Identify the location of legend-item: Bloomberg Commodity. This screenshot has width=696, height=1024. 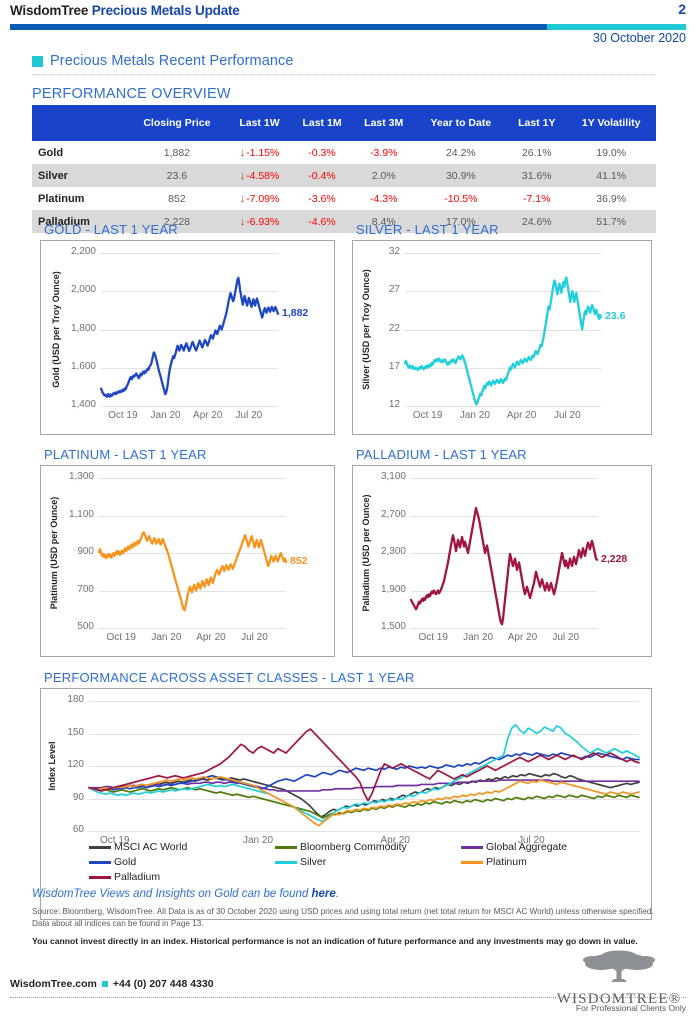
(341, 847).